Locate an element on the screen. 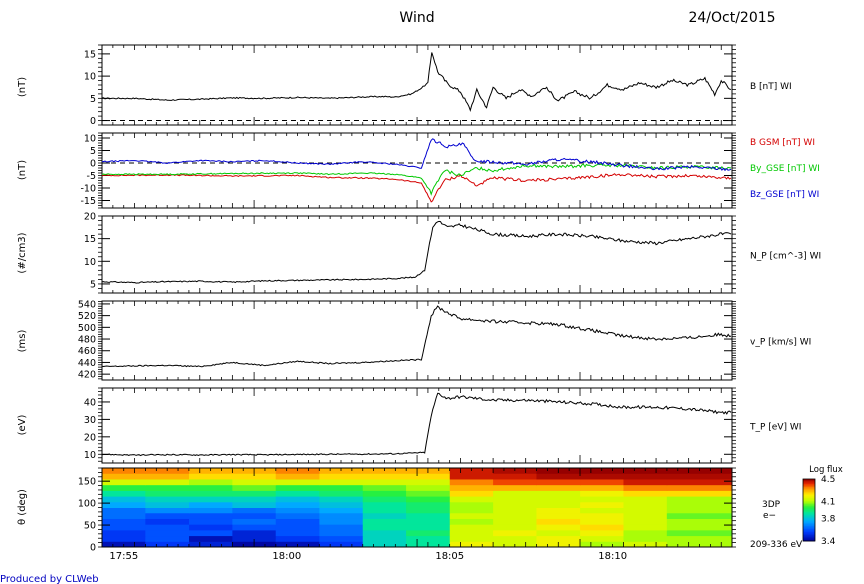 This screenshot has width=864, height=584. panel-temperature: 10 20 30 40 (eV) T_P [eV] WI is located at coordinates (409, 425).